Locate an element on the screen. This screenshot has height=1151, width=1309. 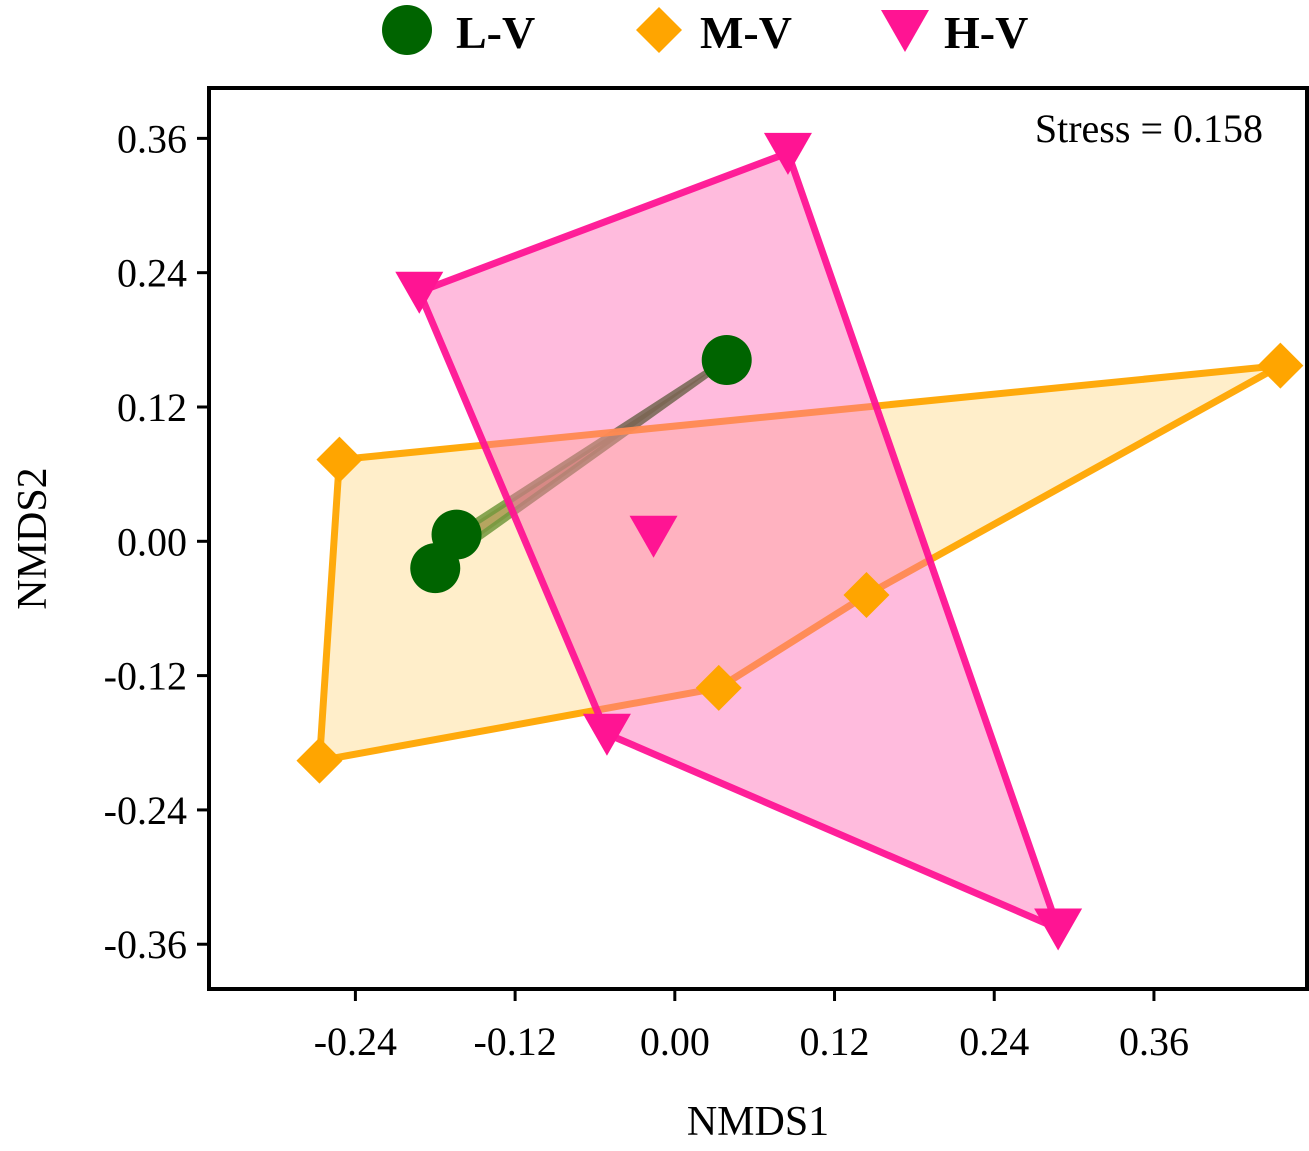
y-tick-label: 0.24 is located at coordinates (152, 273).